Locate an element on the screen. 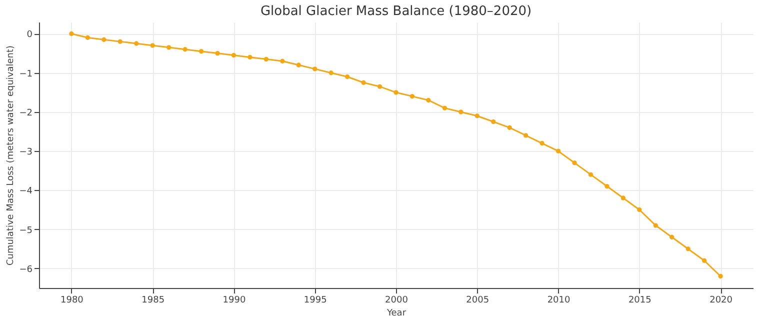 The image size is (758, 322). x-tick-label: 1990 is located at coordinates (234, 301).